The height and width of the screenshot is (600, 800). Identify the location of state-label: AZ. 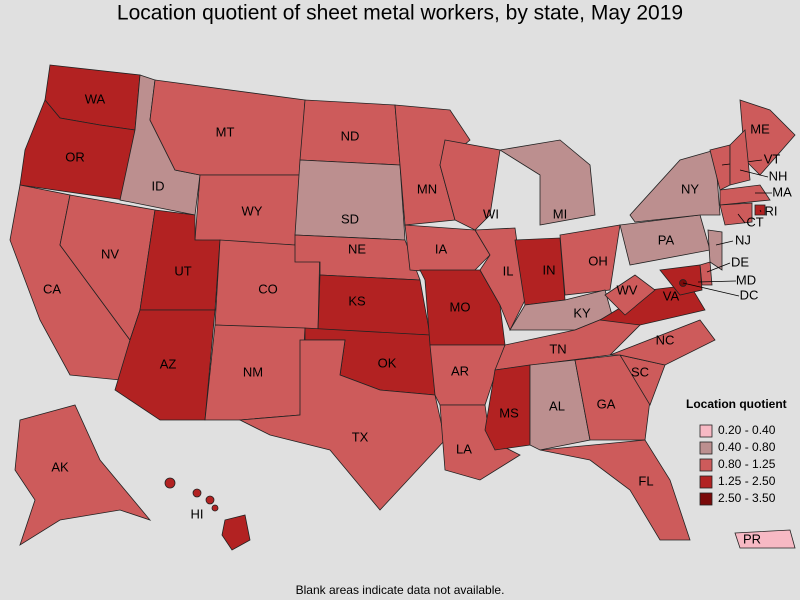
(168, 363).